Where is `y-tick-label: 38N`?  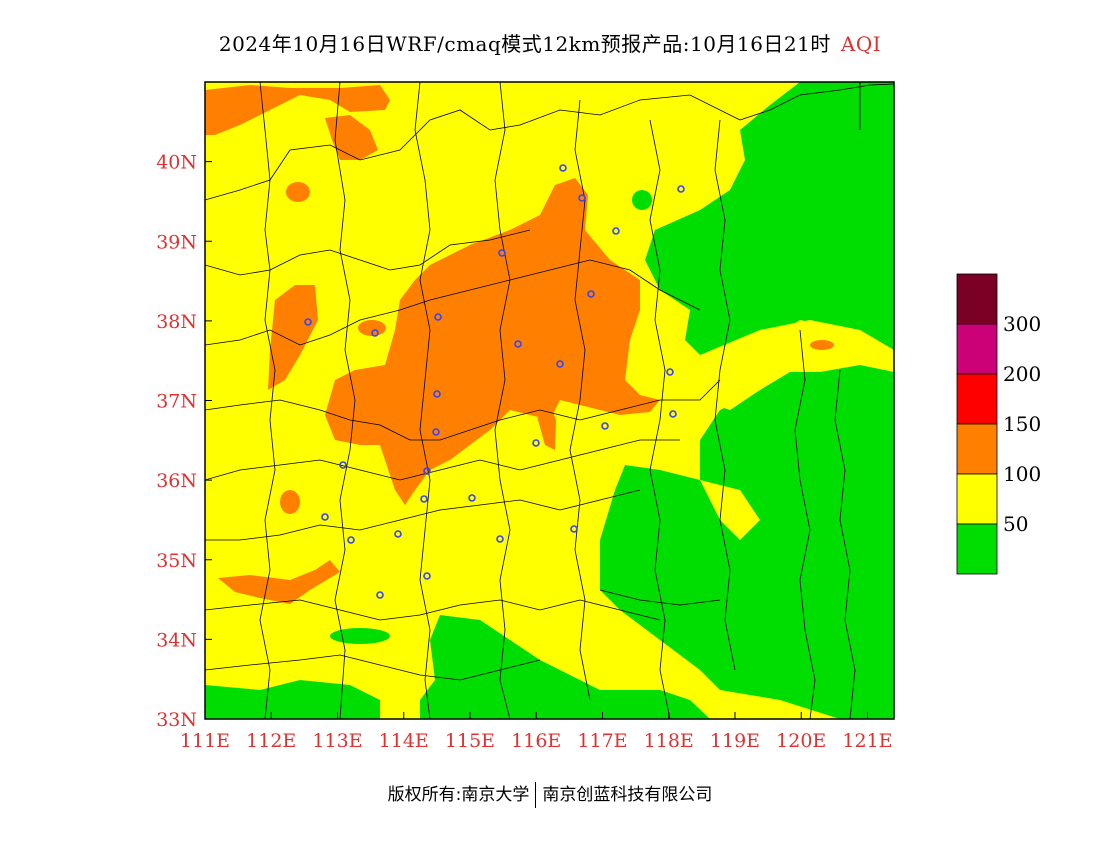 y-tick-label: 38N is located at coordinates (176, 322).